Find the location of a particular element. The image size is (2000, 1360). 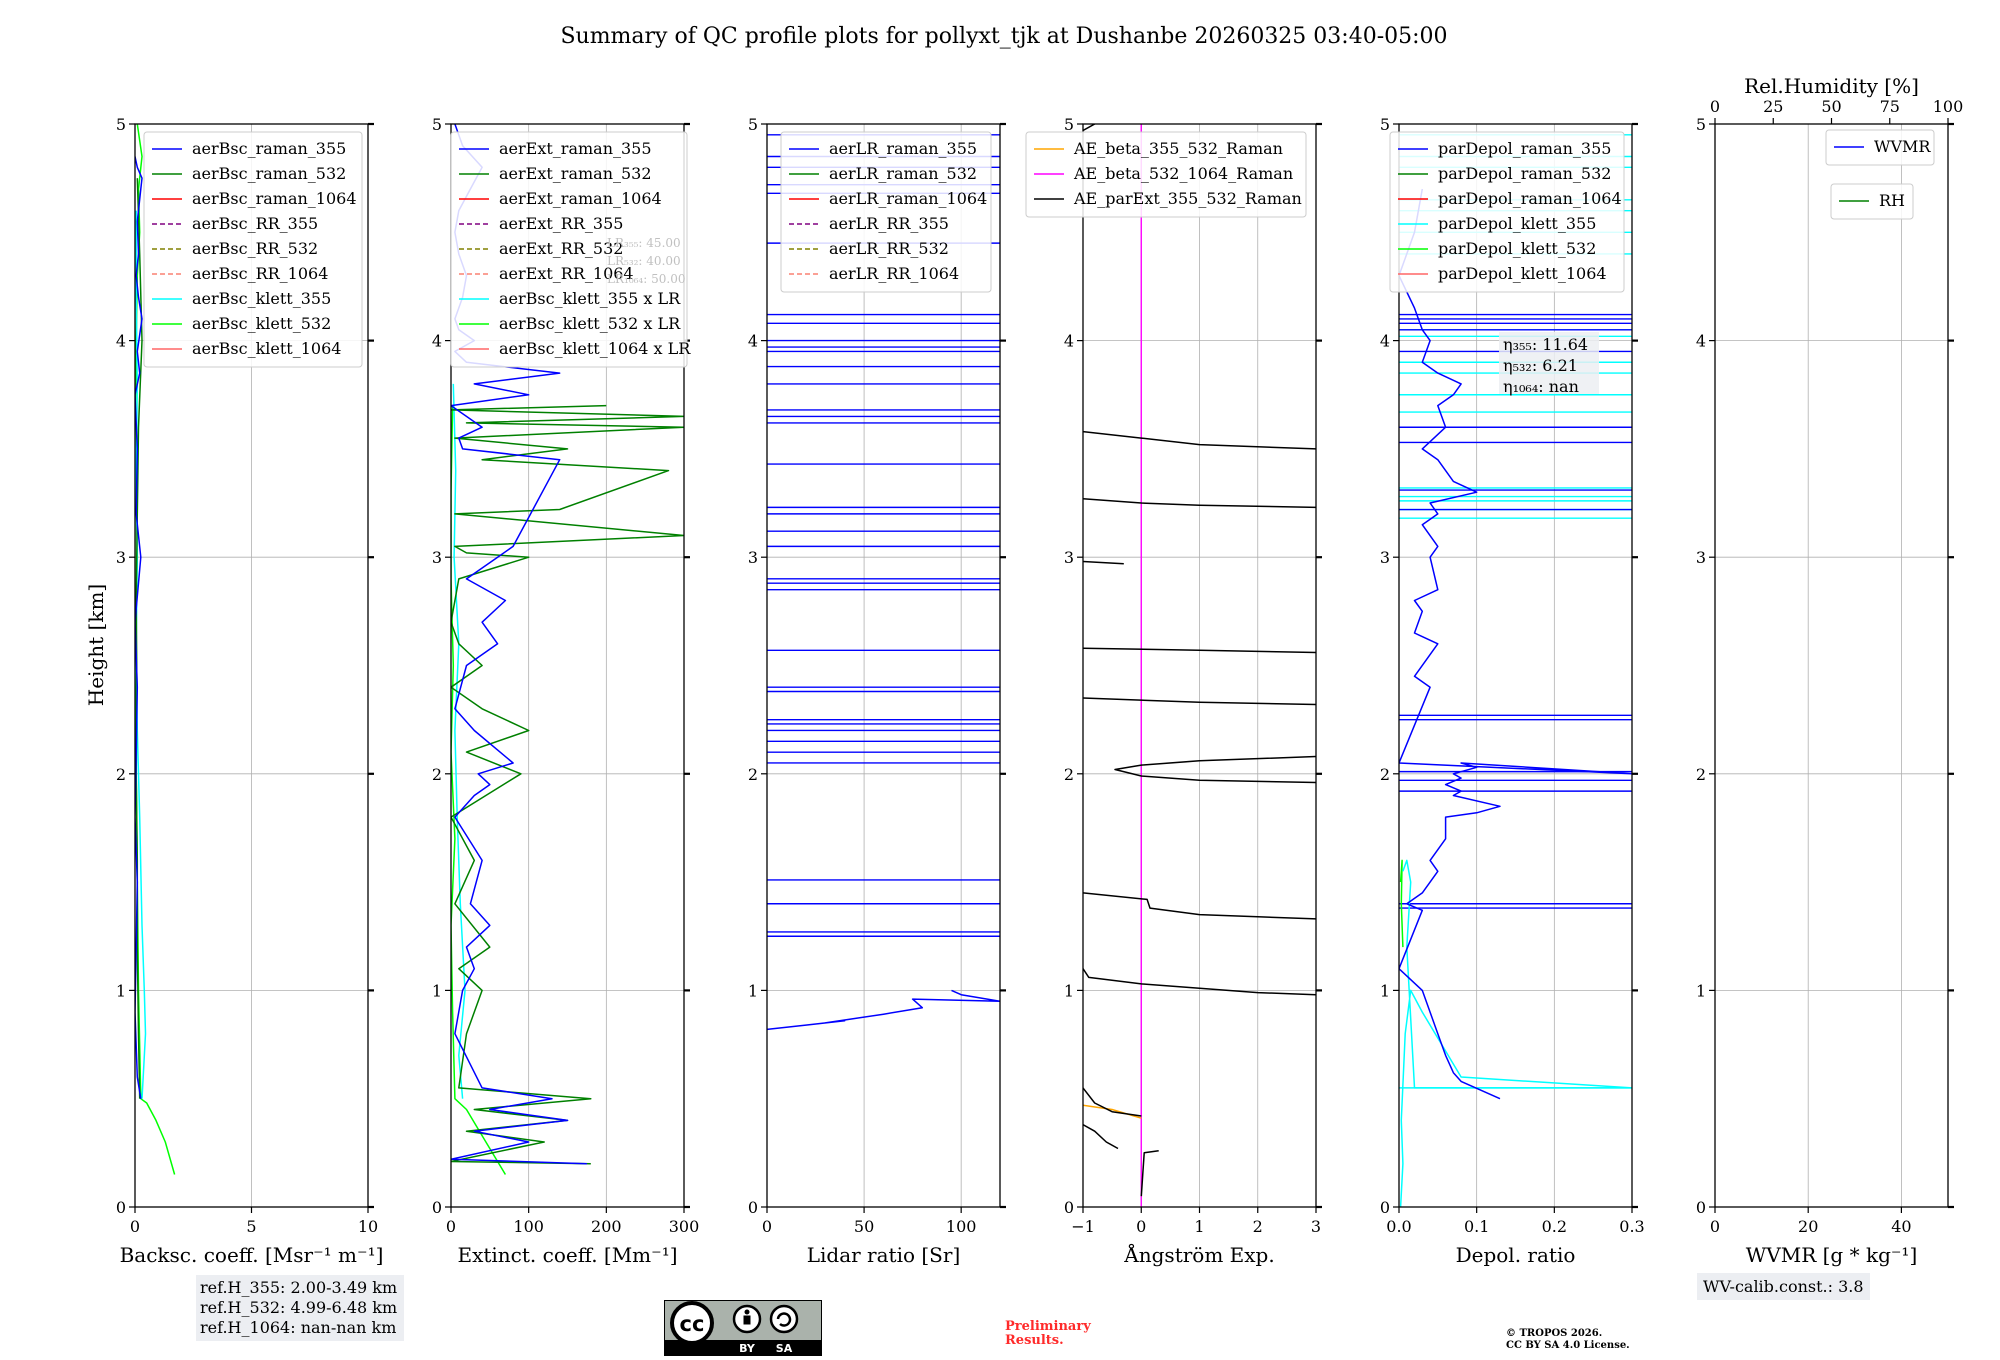

legend-label-6: aerBsc_klett_355 x LR is located at coordinates (590, 298).